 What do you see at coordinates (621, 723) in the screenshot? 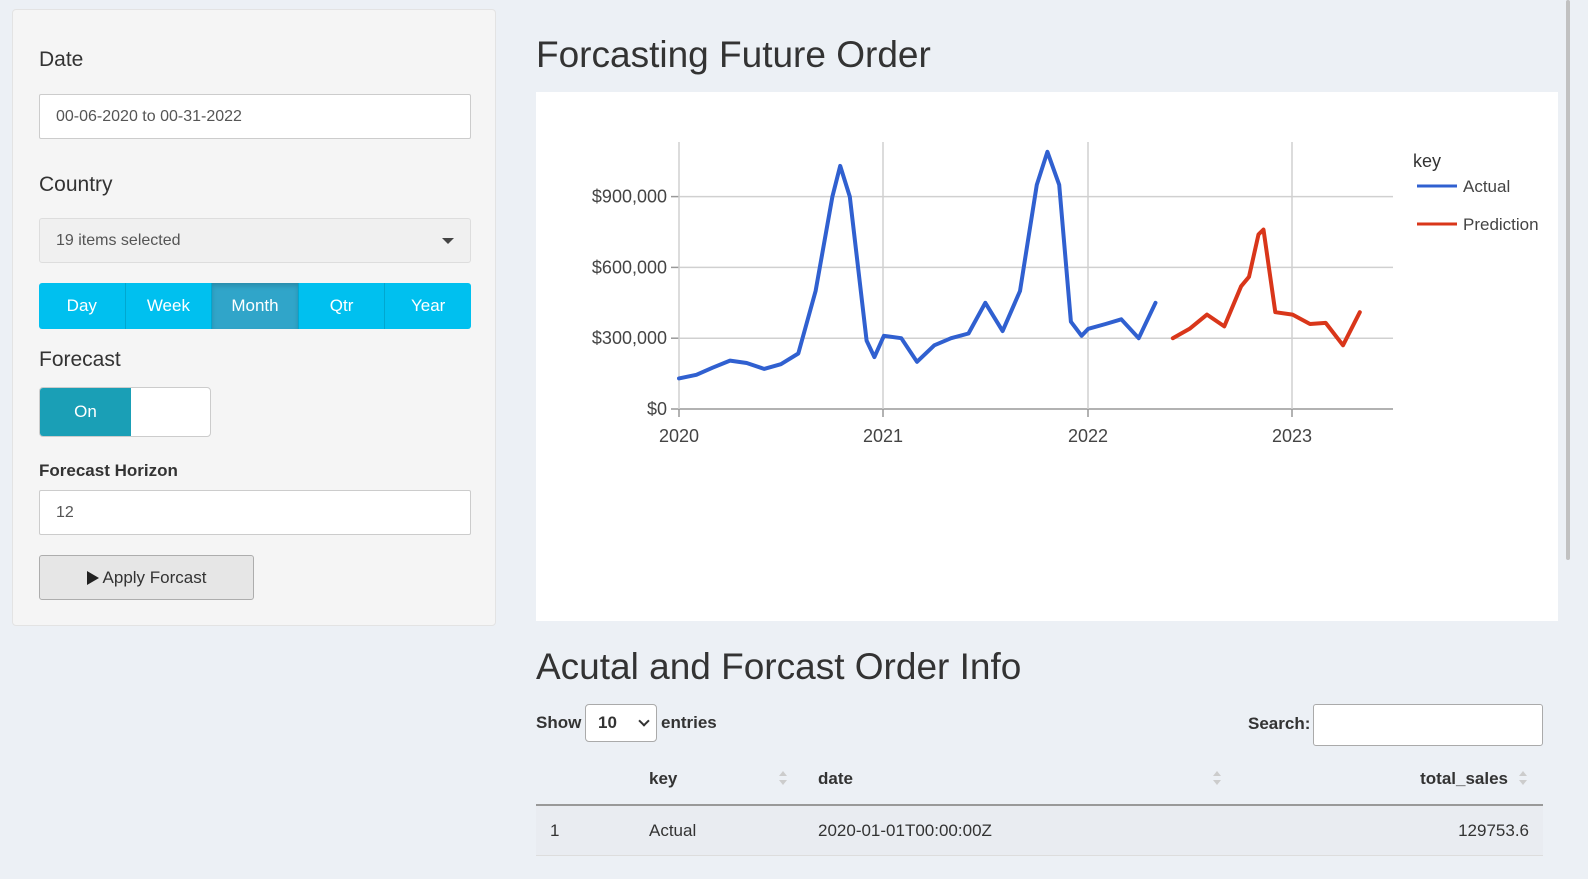
I see `entries-select: 10` at bounding box center [621, 723].